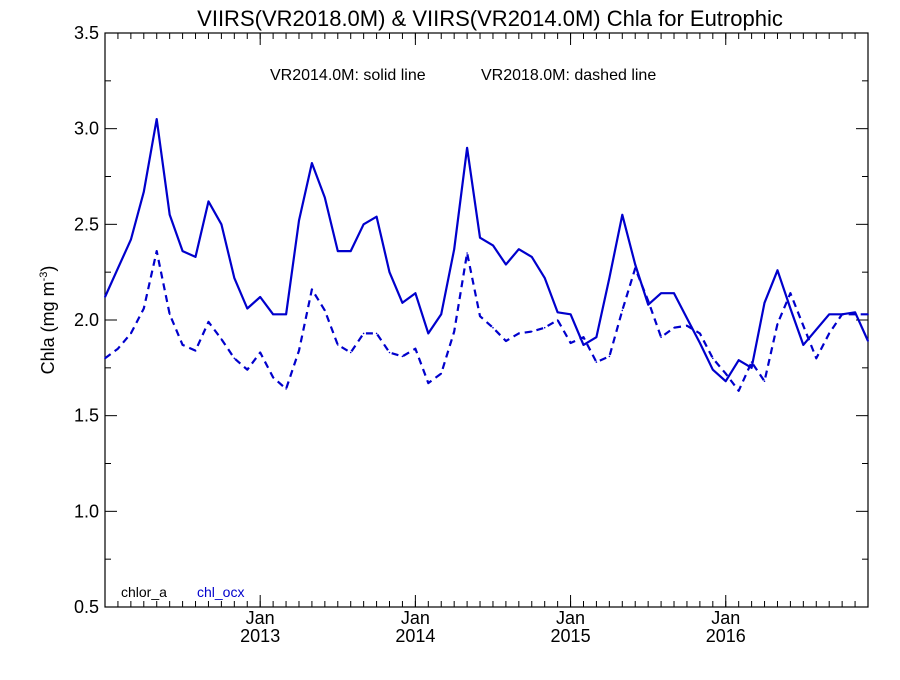  I want to click on y-tick-label: 3.0, so click(86, 129).